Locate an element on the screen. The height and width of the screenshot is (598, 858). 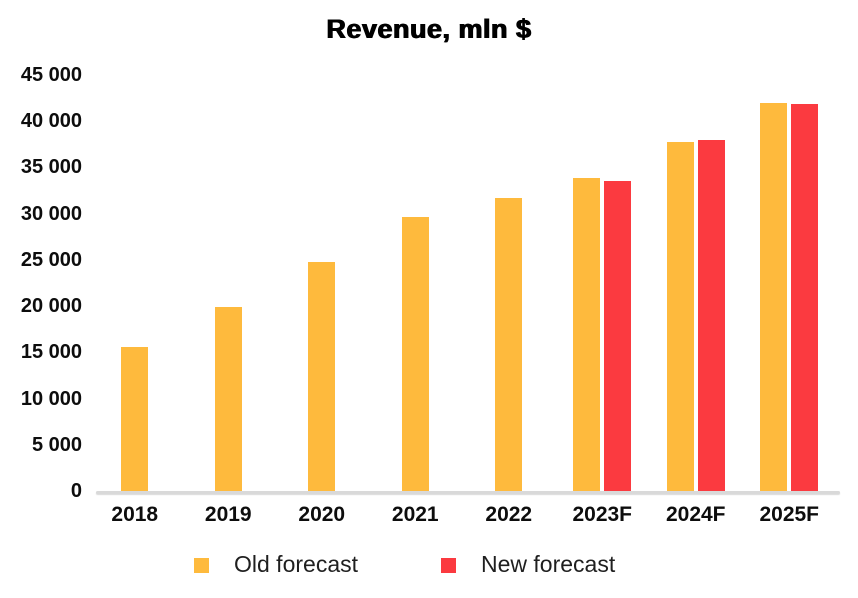
bar-group-2020 is located at coordinates (322, 283).